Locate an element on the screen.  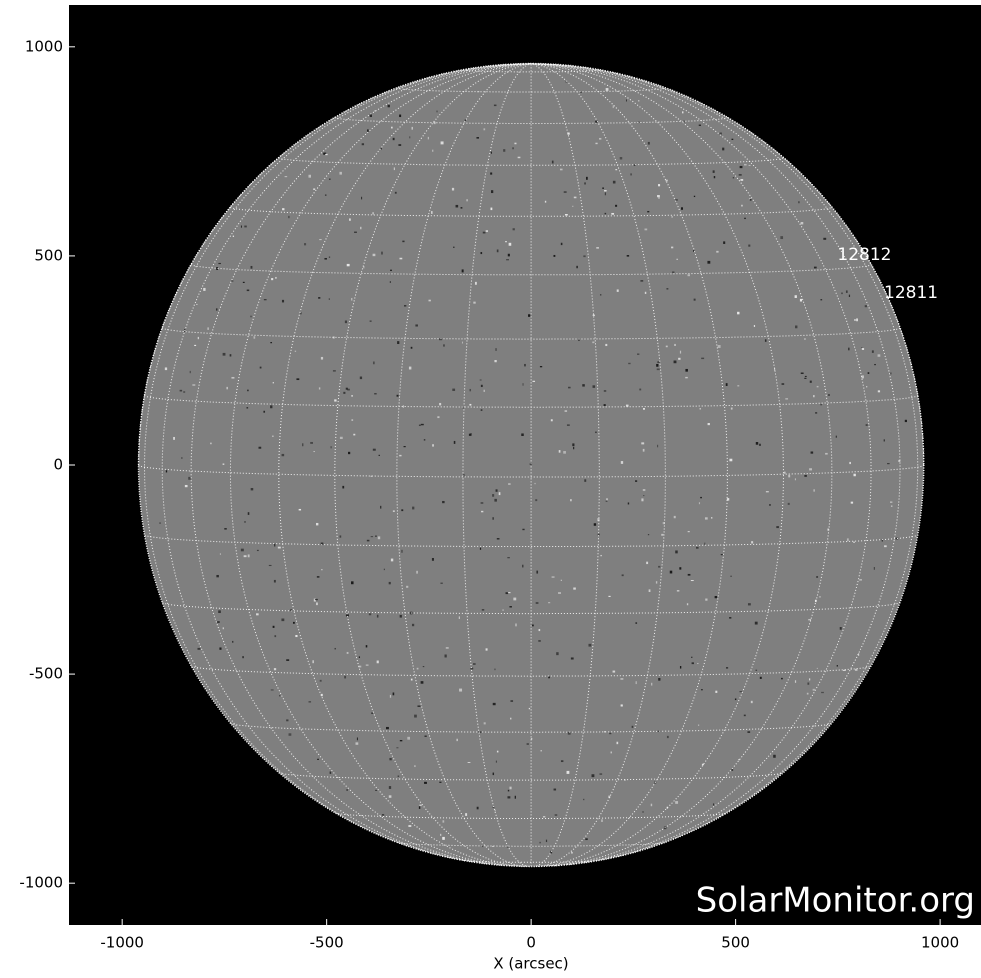
region-label: 12812 is located at coordinates (864, 255).